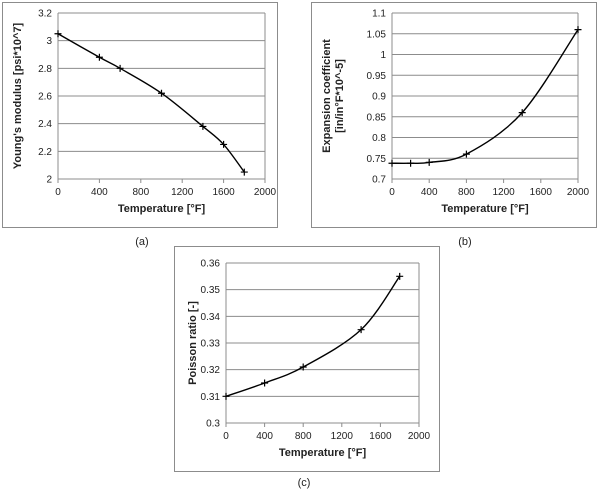  What do you see at coordinates (211, 344) in the screenshot?
I see `y-tick-label: 0.33` at bounding box center [211, 344].